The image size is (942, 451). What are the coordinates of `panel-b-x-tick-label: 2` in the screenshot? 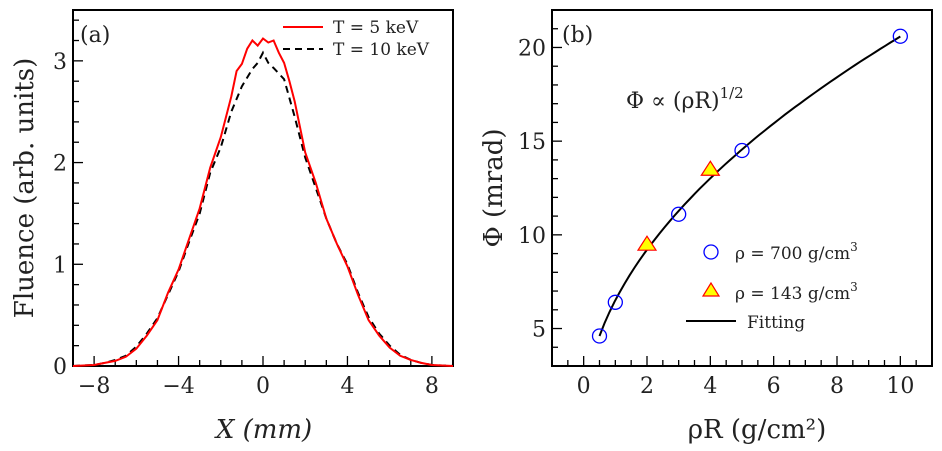 It's located at (647, 386).